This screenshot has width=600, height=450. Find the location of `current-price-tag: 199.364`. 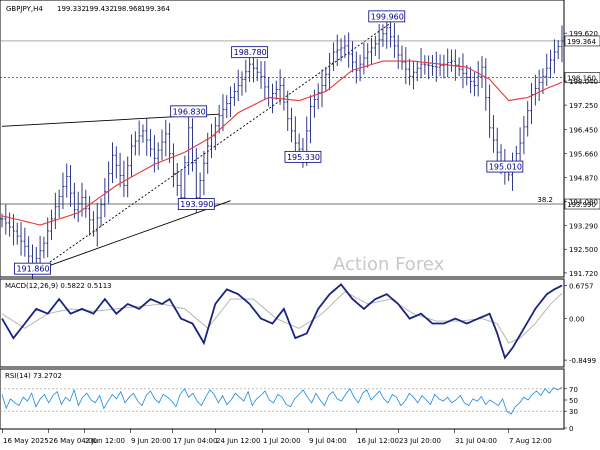

current-price-tag: 199.364 is located at coordinates (582, 41).